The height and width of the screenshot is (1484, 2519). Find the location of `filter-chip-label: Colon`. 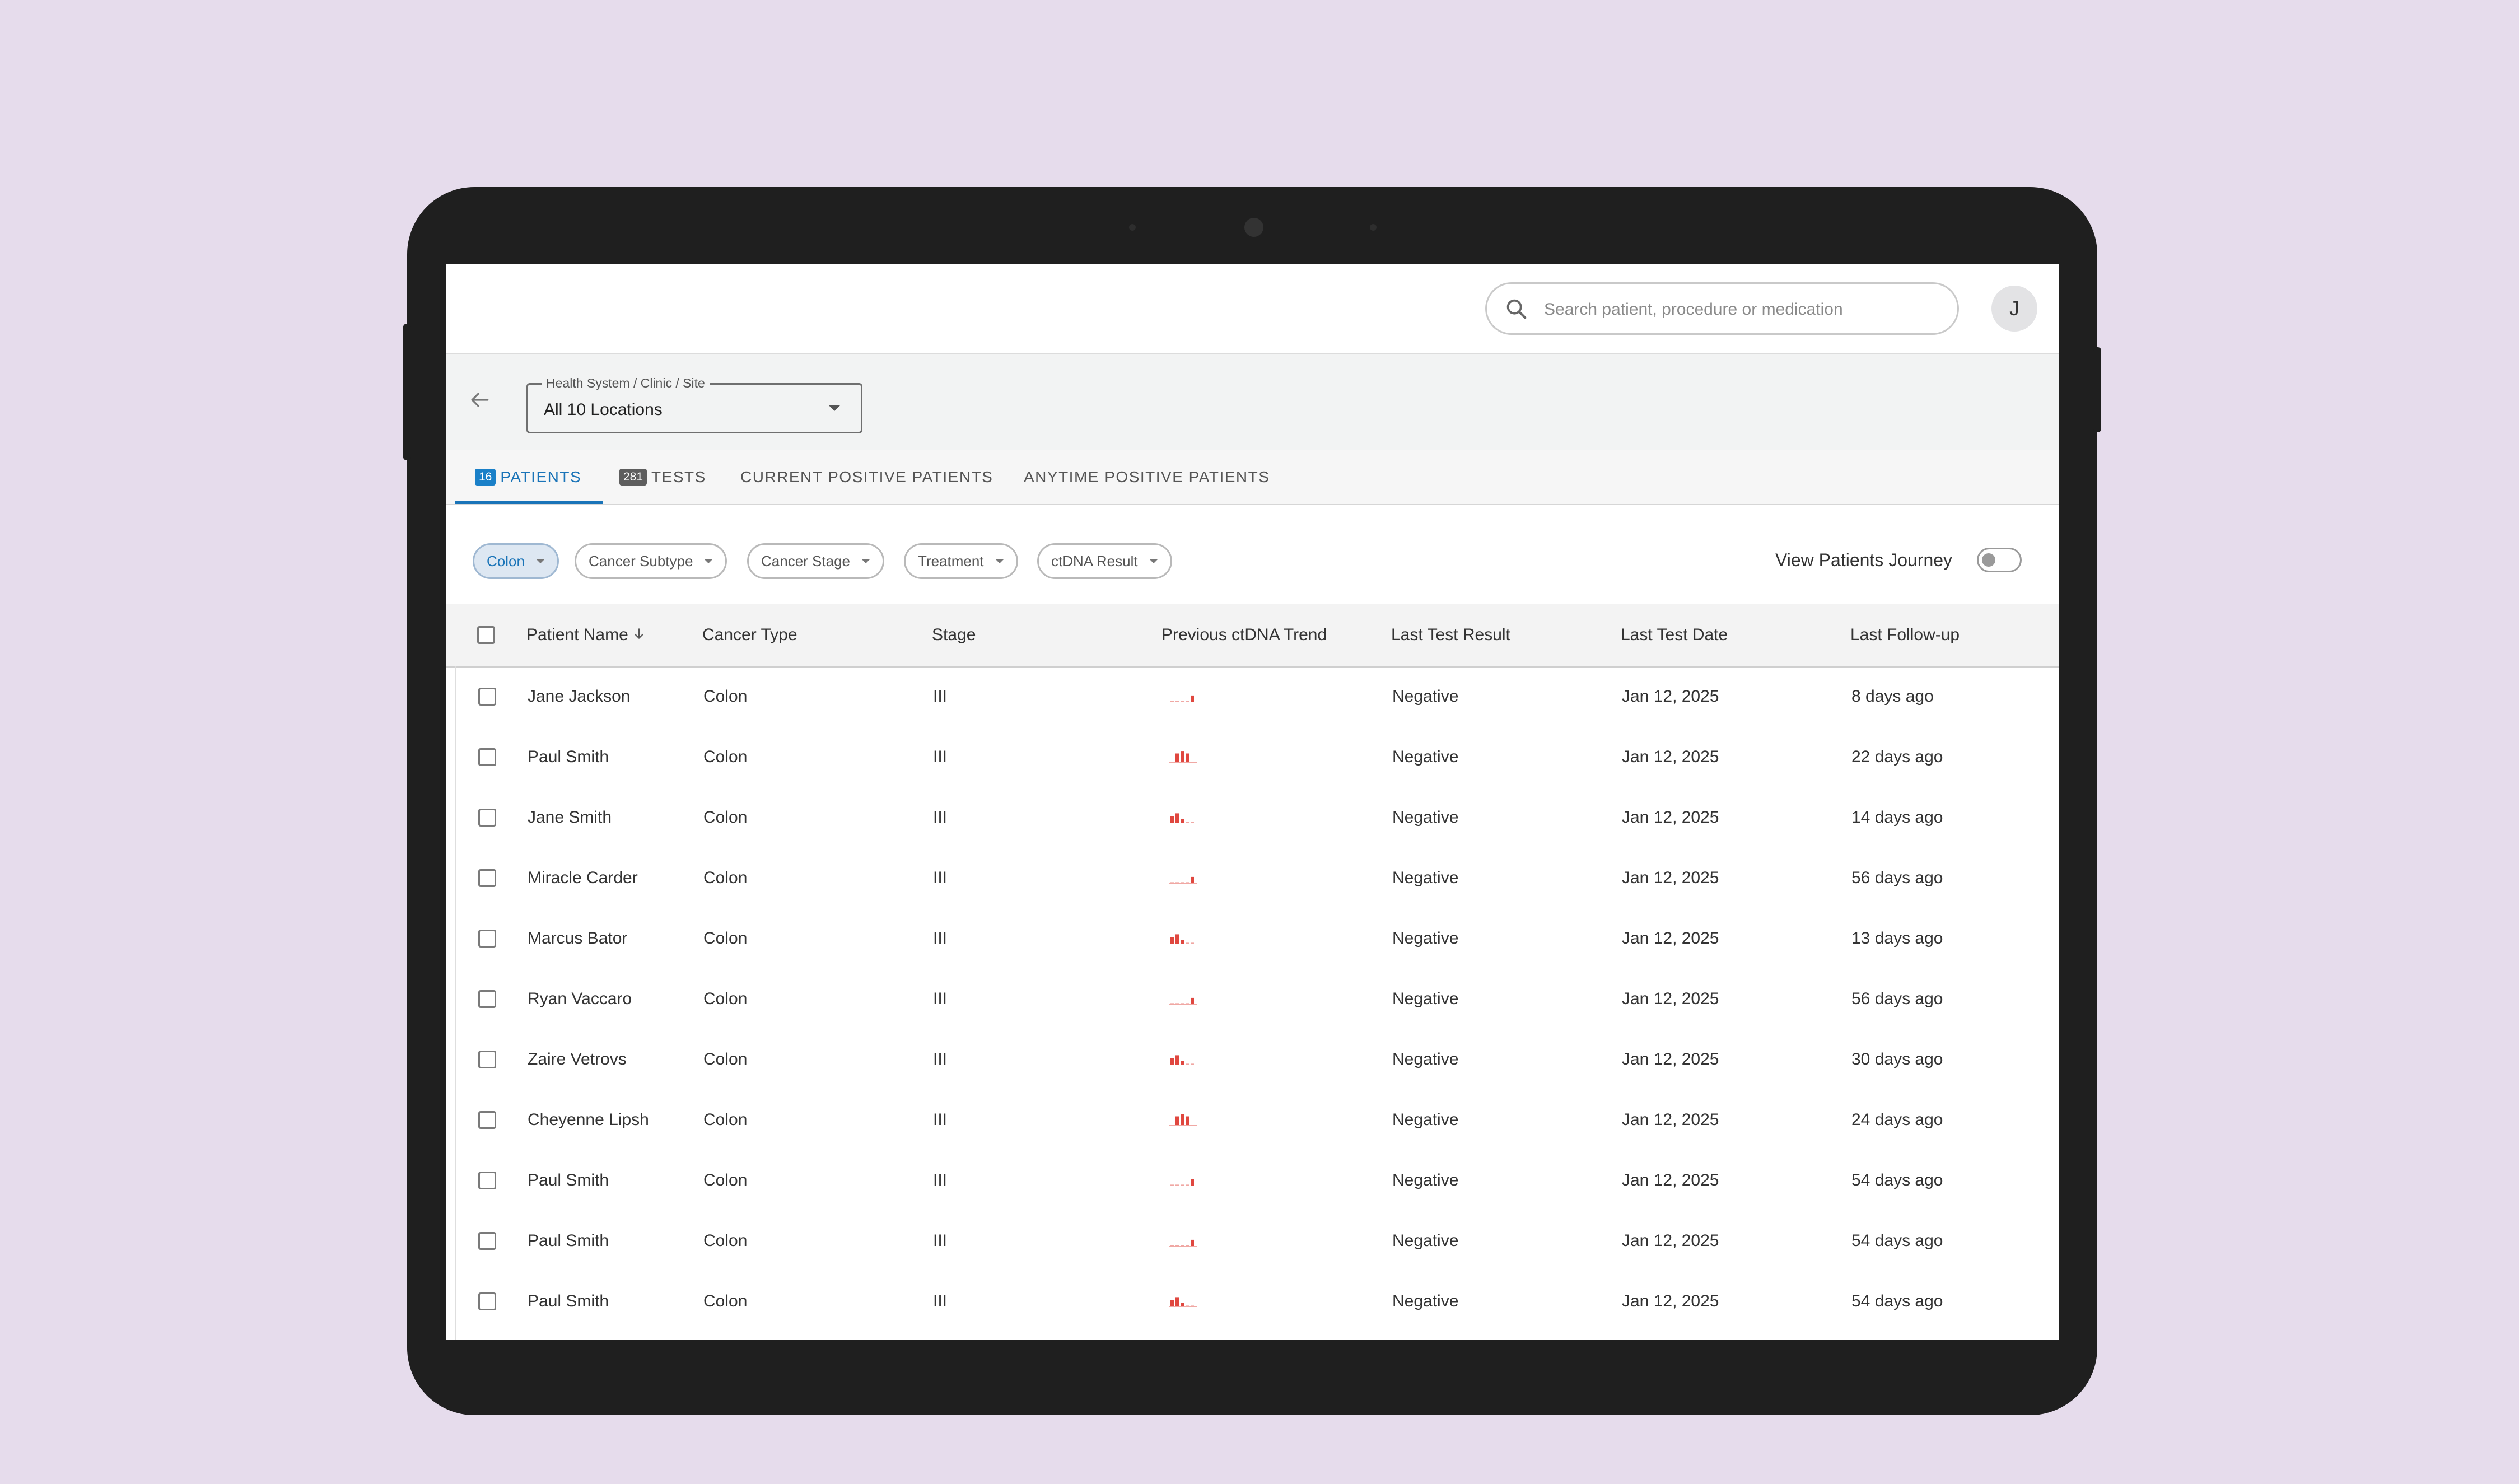

filter-chip-label: Colon is located at coordinates (506, 562).